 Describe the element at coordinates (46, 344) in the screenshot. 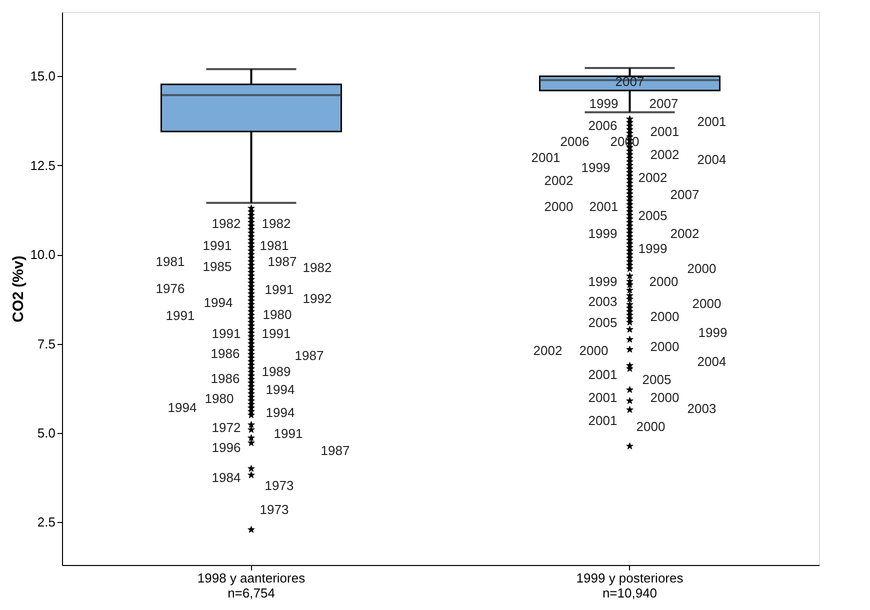

I see `y-tick-label: 7.5` at that location.